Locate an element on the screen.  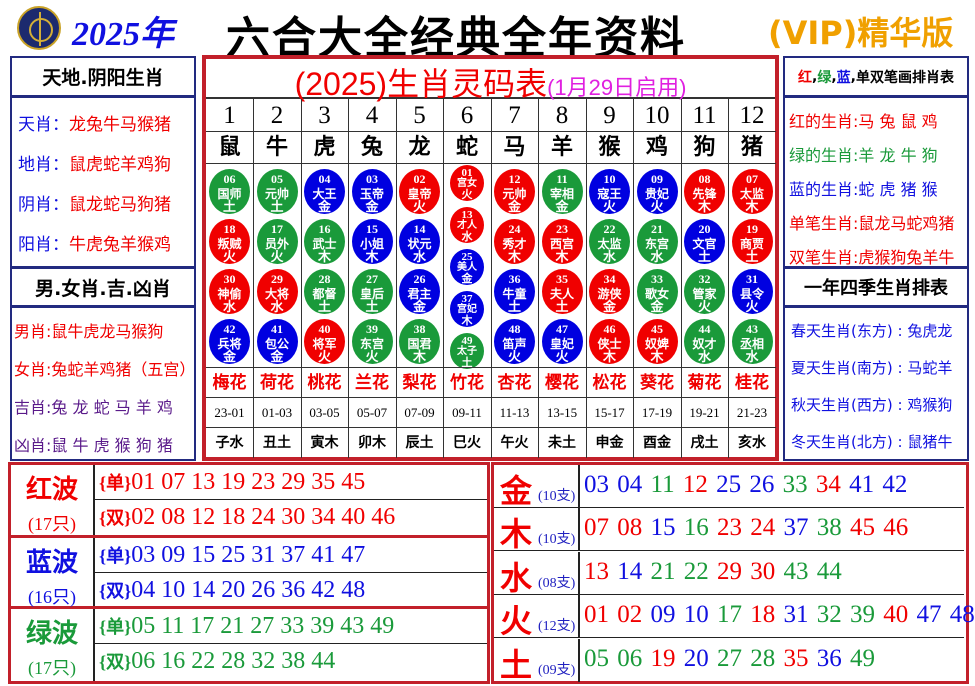
number-ball: 47 皇妃火 is located at coordinates (562, 341).